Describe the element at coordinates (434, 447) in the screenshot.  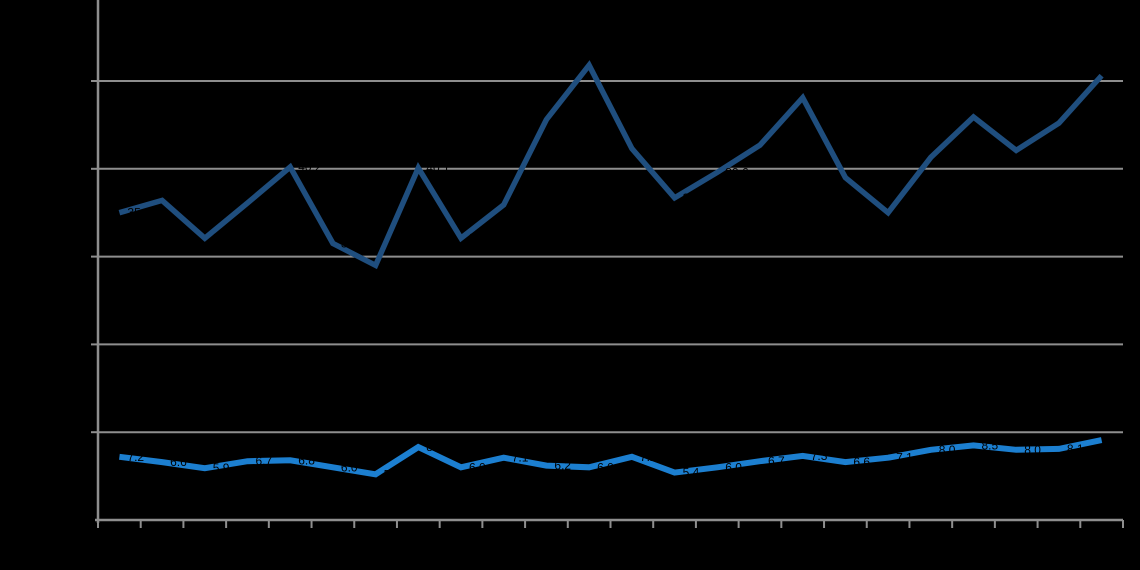
I see `data-label: 8.3` at that location.